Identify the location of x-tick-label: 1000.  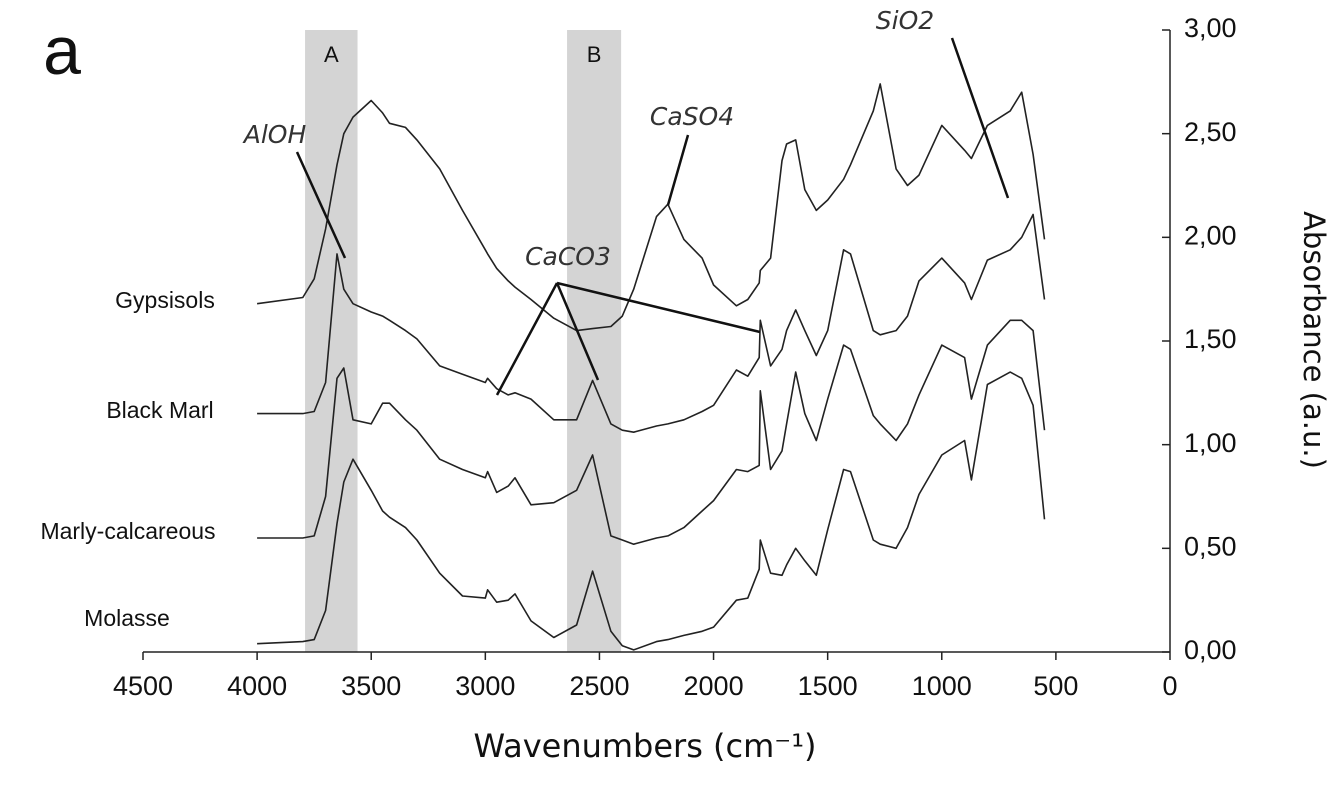
(942, 686).